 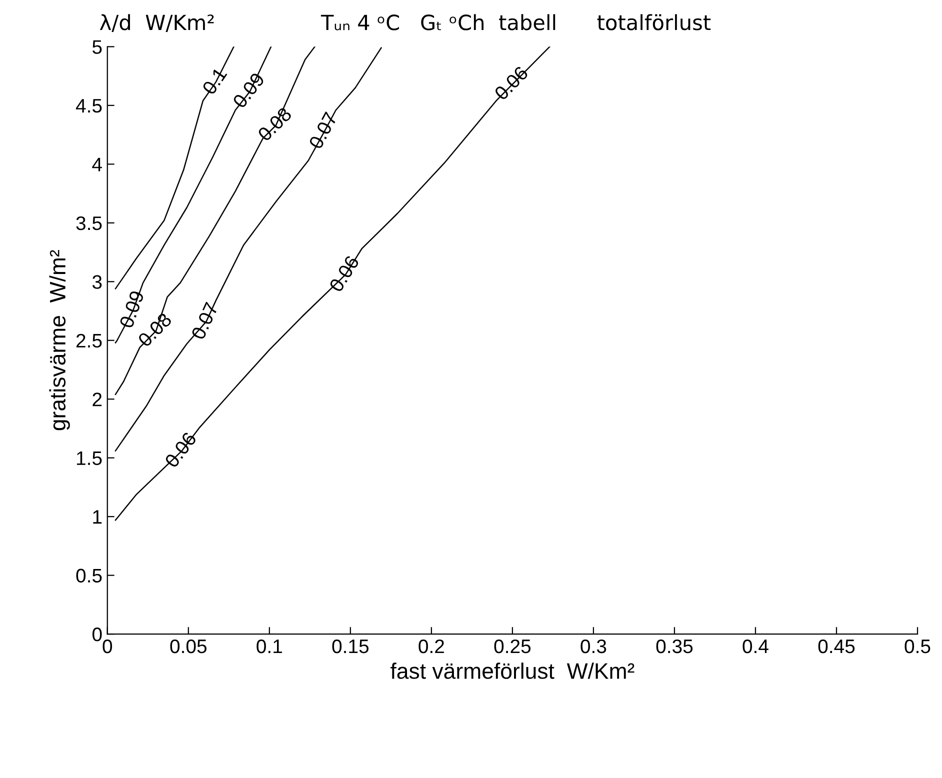 What do you see at coordinates (350, 646) in the screenshot?
I see `x-tick-label: 0.15` at bounding box center [350, 646].